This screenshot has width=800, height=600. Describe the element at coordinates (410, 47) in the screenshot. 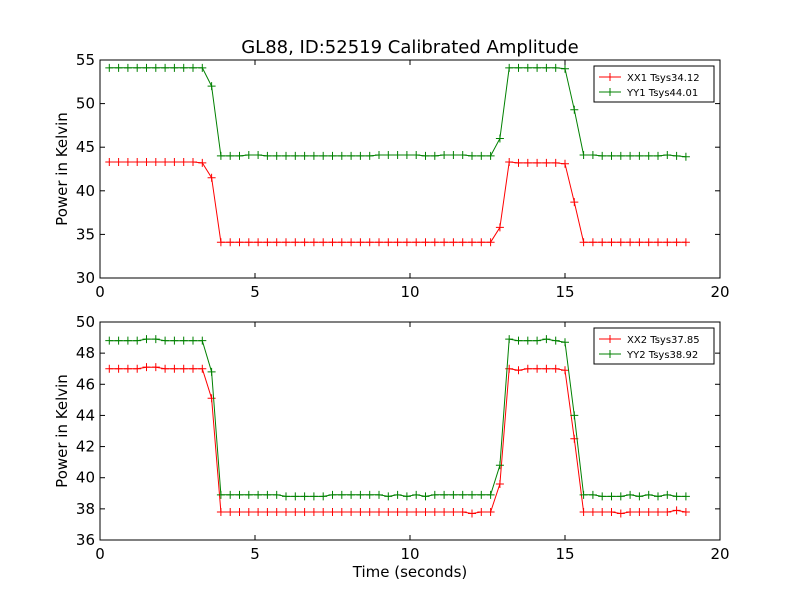

I see `chart-title: GL88, ID:52519 Calibrated Amplitude` at that location.